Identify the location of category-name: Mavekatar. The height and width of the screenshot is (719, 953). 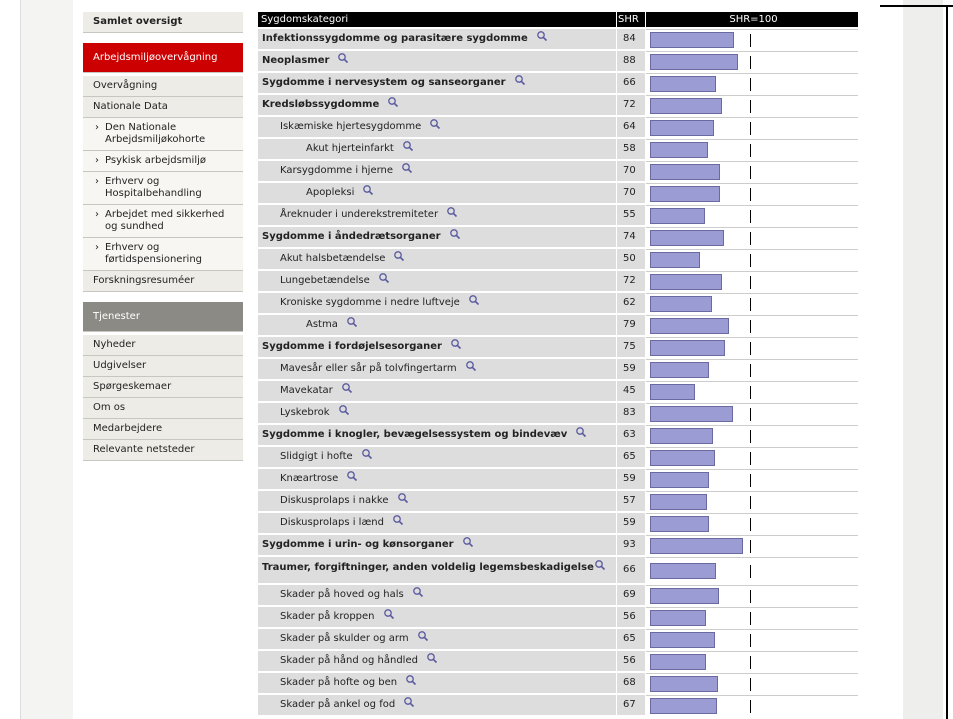
(306, 390).